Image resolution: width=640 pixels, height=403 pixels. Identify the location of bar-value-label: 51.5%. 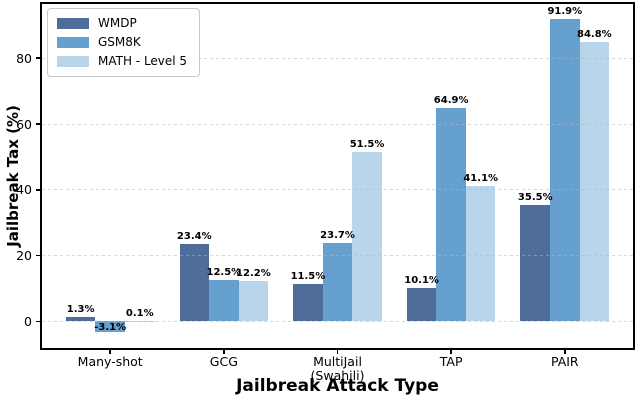
(367, 144).